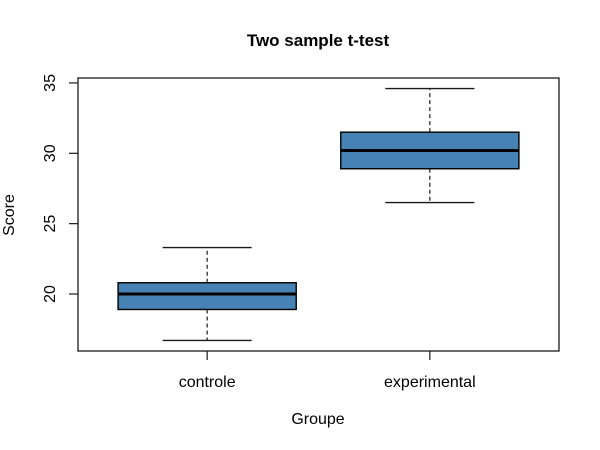 The width and height of the screenshot is (600, 450). I want to click on y-tick-label: 30, so click(50, 153).